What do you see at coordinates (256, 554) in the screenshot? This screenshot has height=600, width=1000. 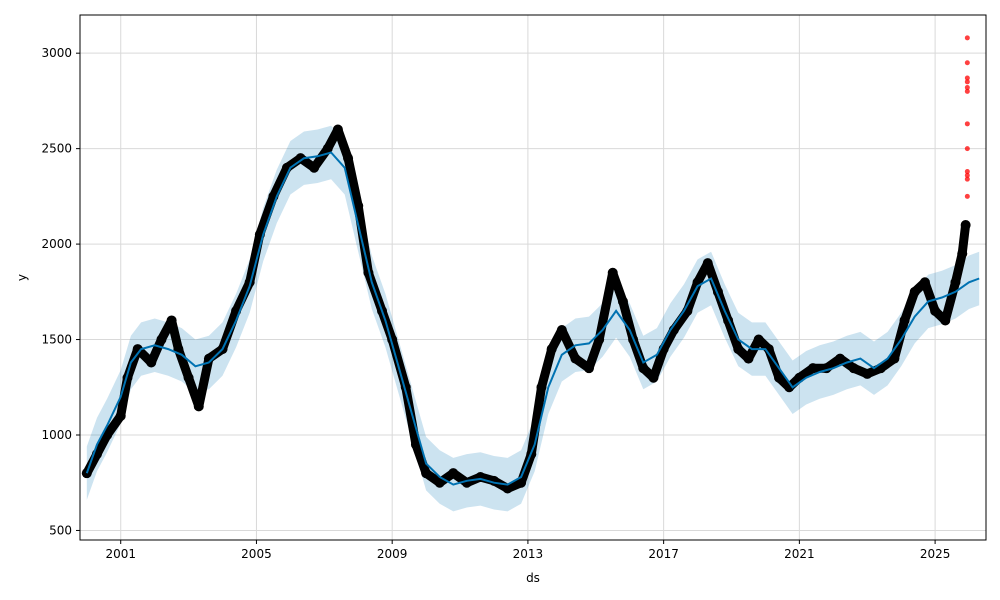 I see `x-tick-label: 2005` at bounding box center [256, 554].